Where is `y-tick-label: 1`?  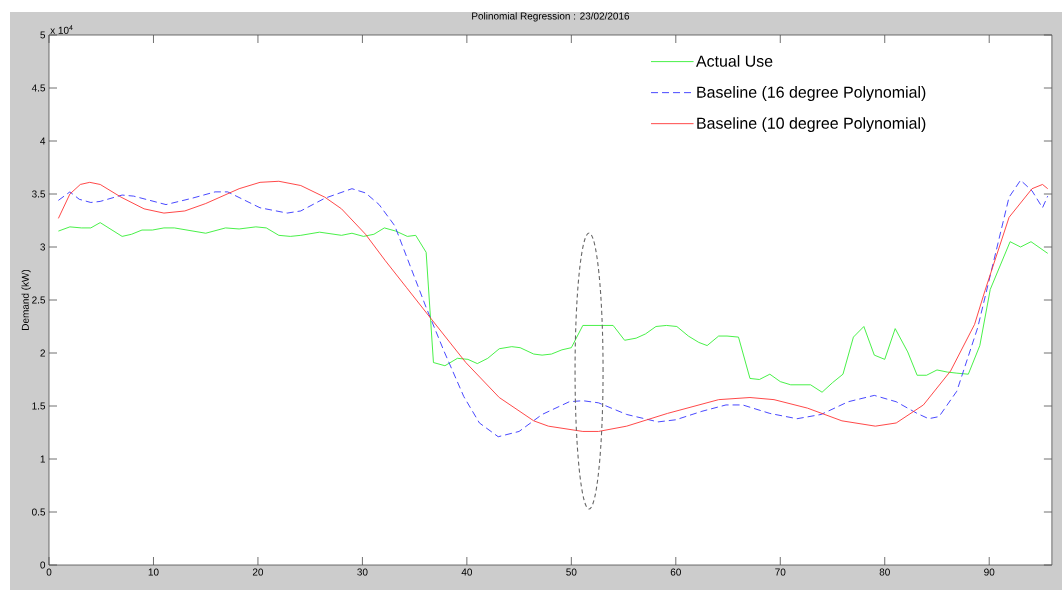 y-tick-label: 1 is located at coordinates (42, 459).